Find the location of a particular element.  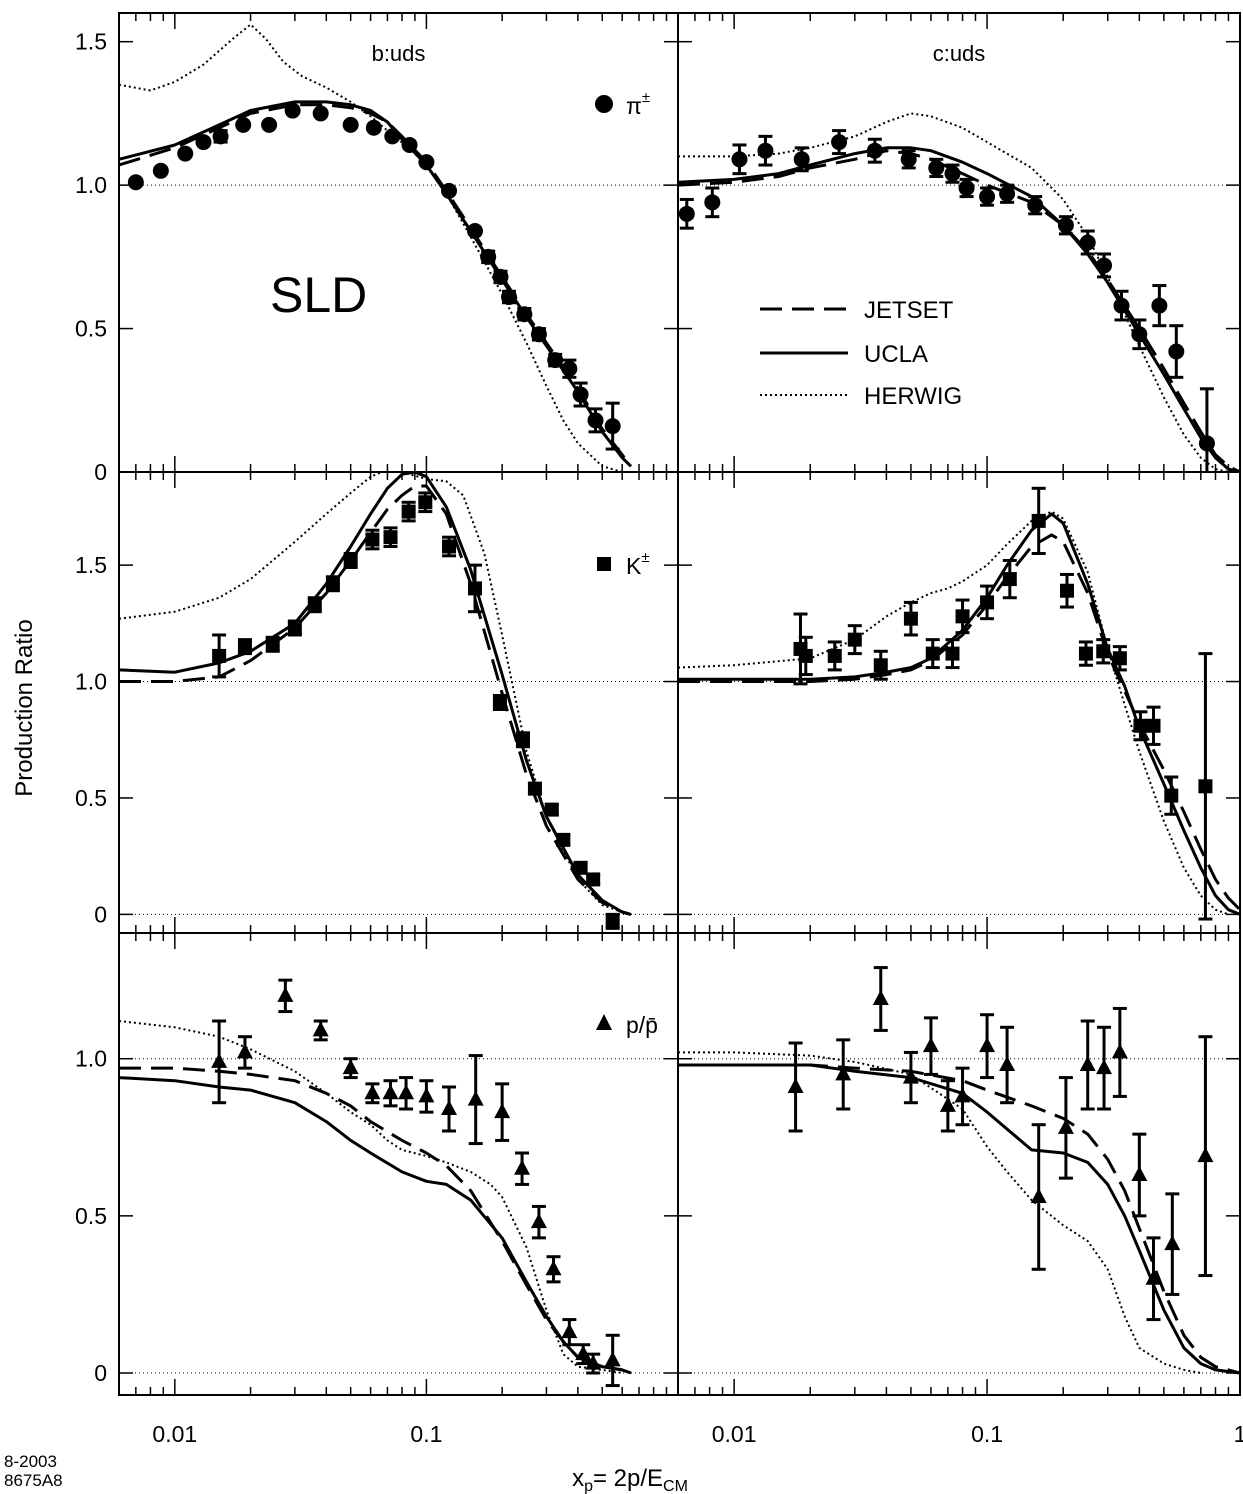

y-tick-label: 0.5 is located at coordinates (91, 1216).